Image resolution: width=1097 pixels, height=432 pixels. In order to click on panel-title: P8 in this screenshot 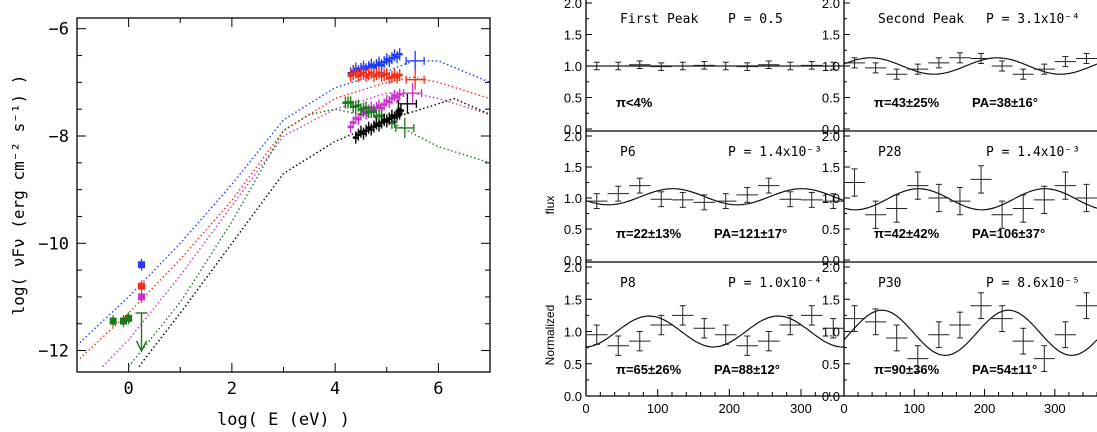, I will do `click(628, 283)`.